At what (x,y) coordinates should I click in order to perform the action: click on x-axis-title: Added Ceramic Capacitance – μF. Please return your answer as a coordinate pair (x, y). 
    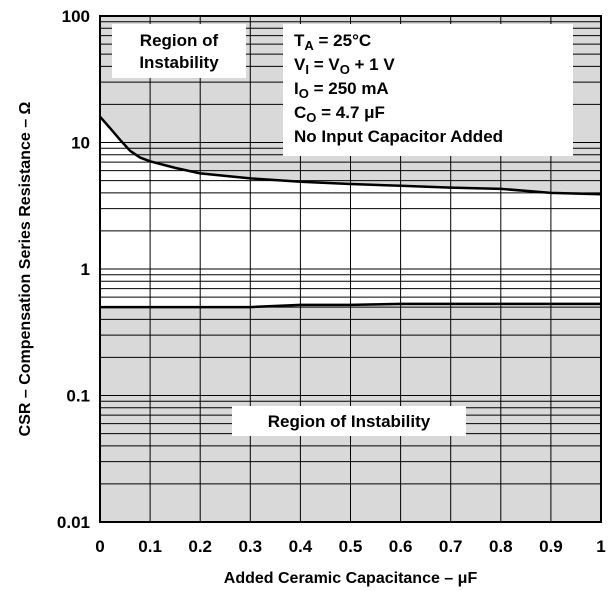
    Looking at the image, I should click on (351, 578).